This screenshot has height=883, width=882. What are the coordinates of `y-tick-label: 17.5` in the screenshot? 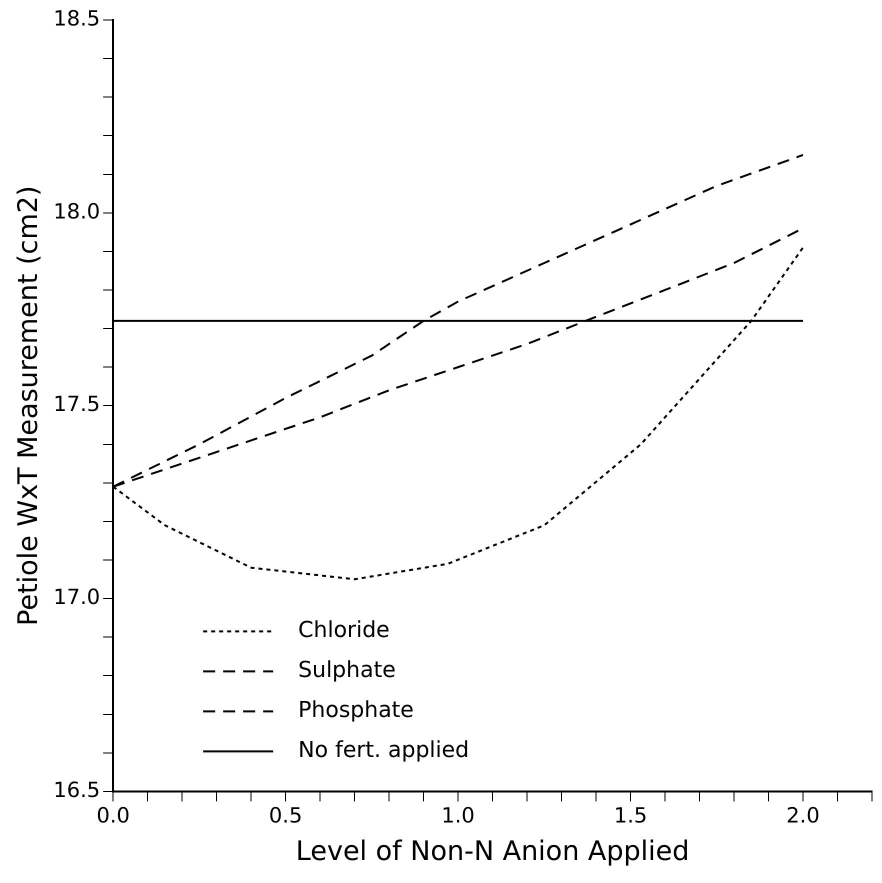 It's located at (76, 404).